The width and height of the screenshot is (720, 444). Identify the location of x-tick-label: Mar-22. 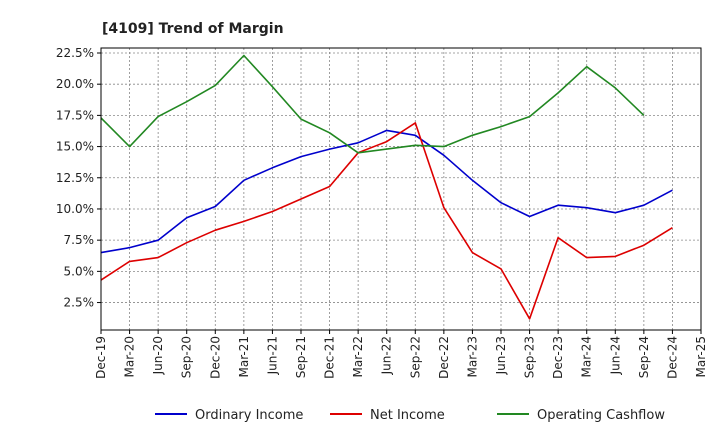
(358, 356).